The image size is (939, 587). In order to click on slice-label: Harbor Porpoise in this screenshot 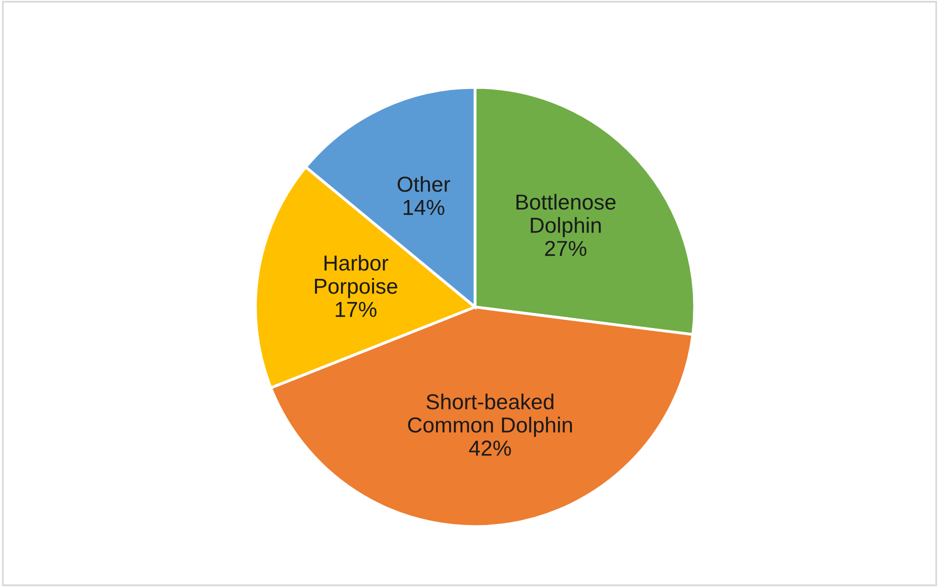, I will do `click(356, 276)`.